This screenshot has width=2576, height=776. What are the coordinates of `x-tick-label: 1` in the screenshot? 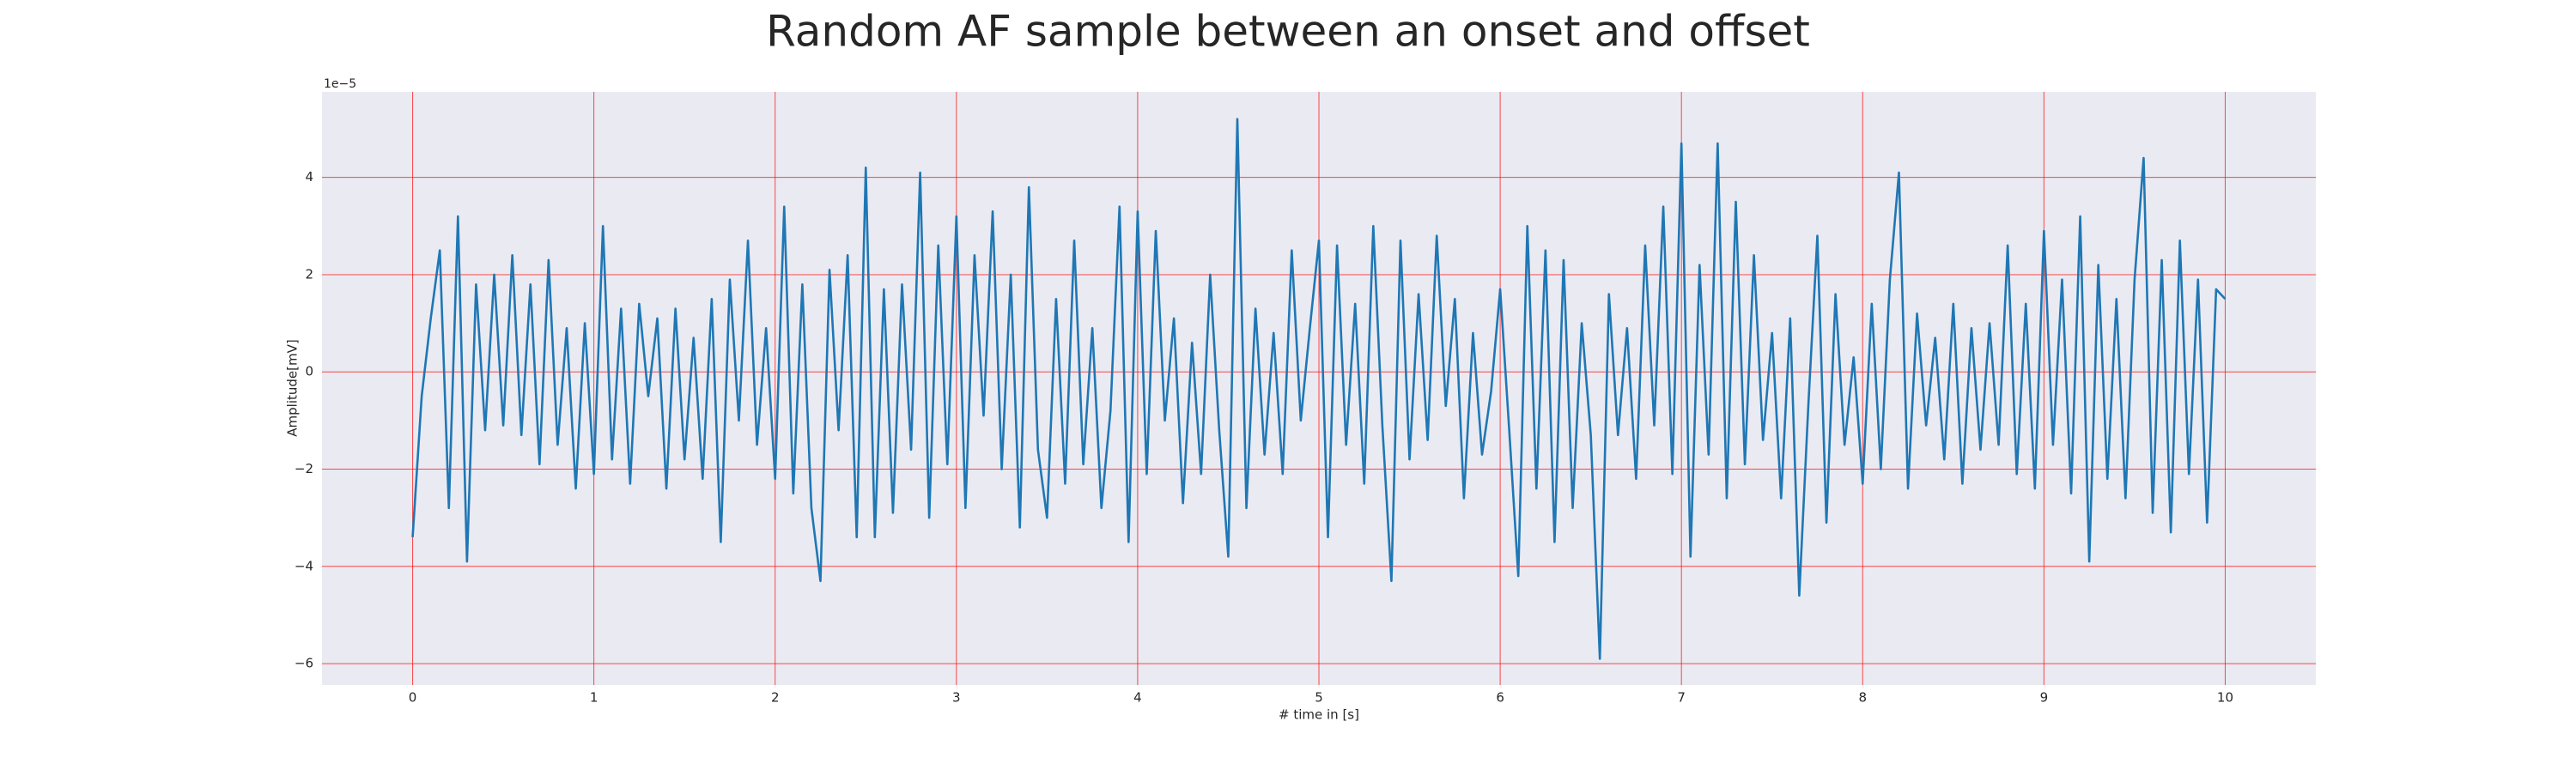 It's located at (594, 698).